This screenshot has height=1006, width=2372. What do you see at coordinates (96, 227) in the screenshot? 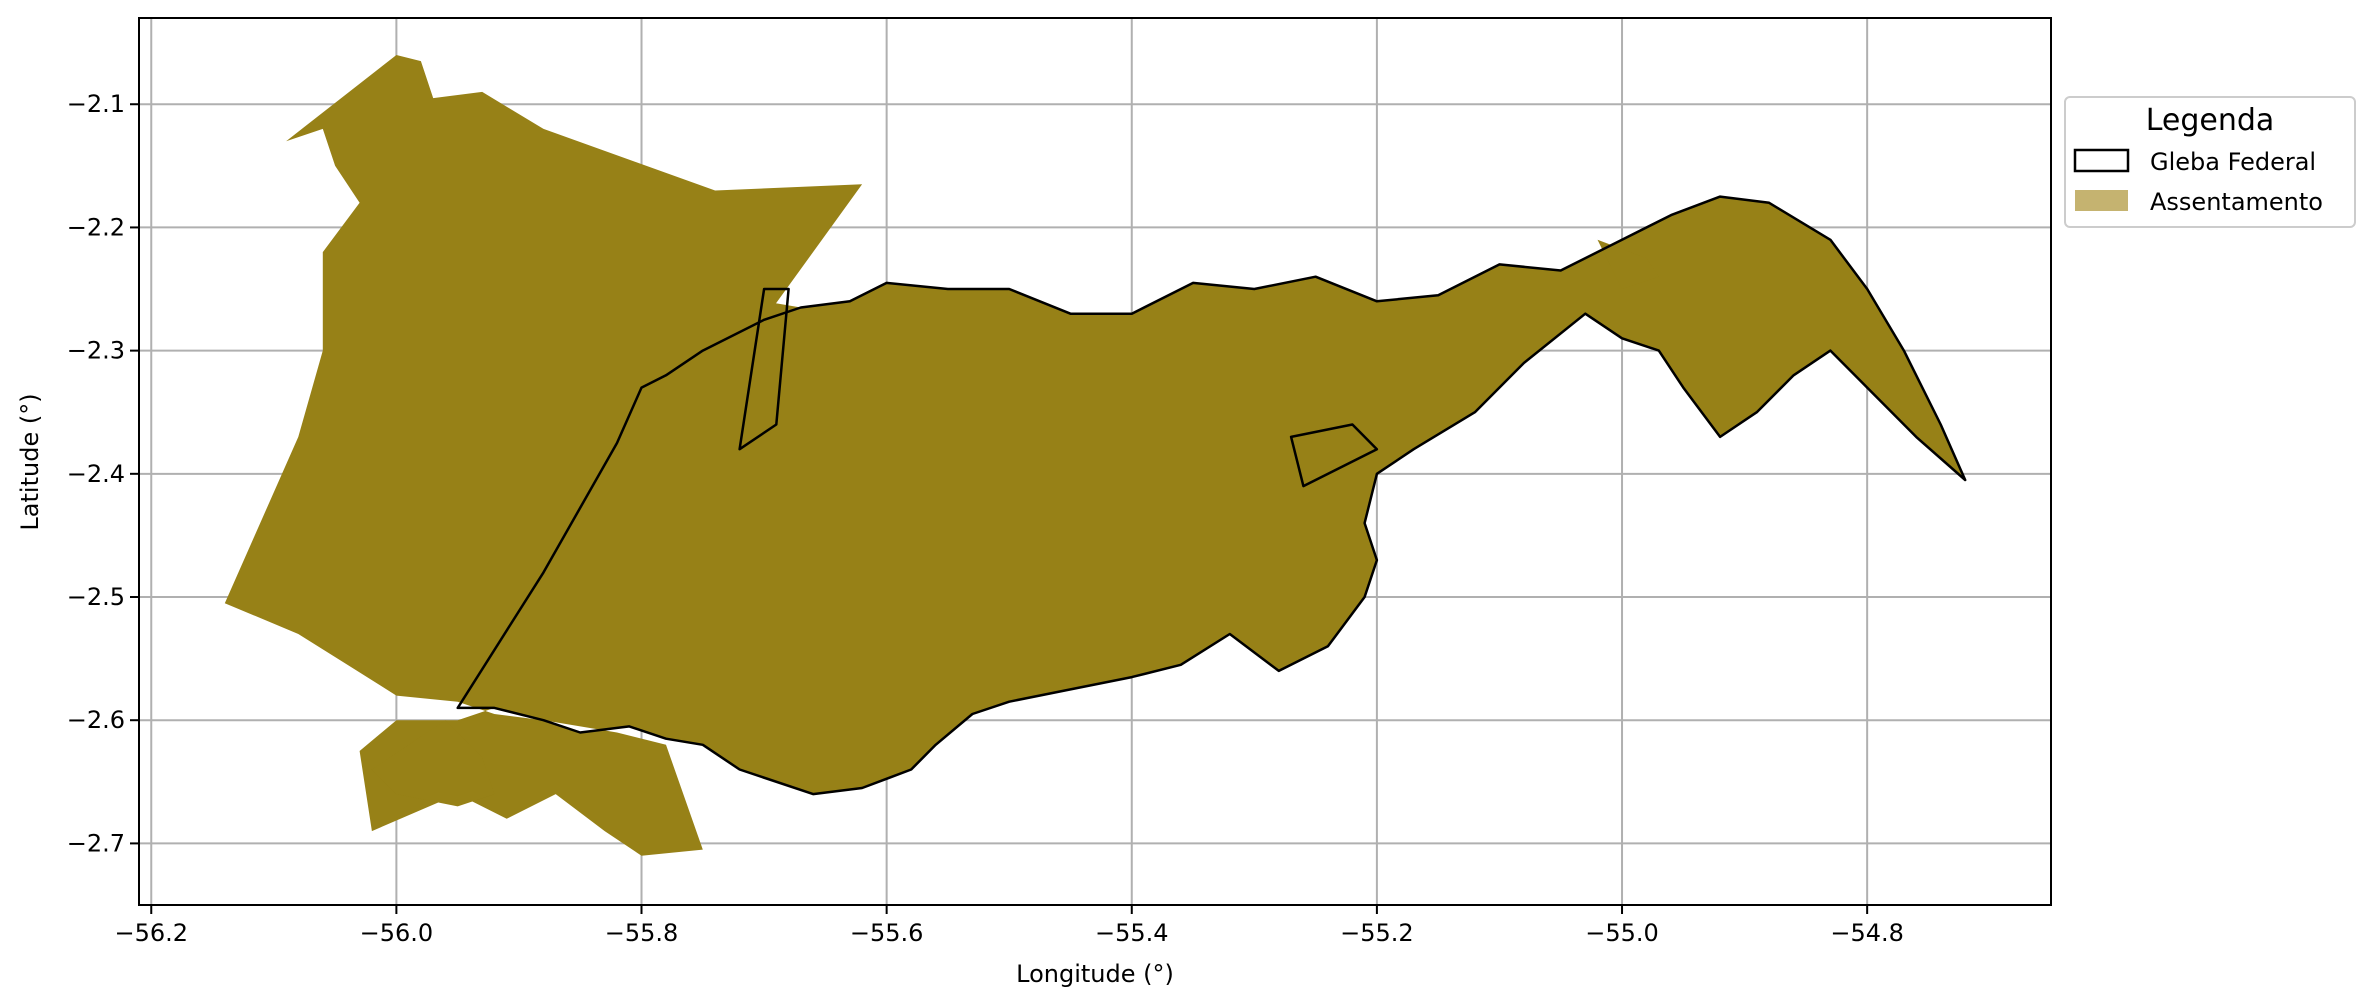
I see `y-tick-label-1: −2.2` at bounding box center [96, 227].